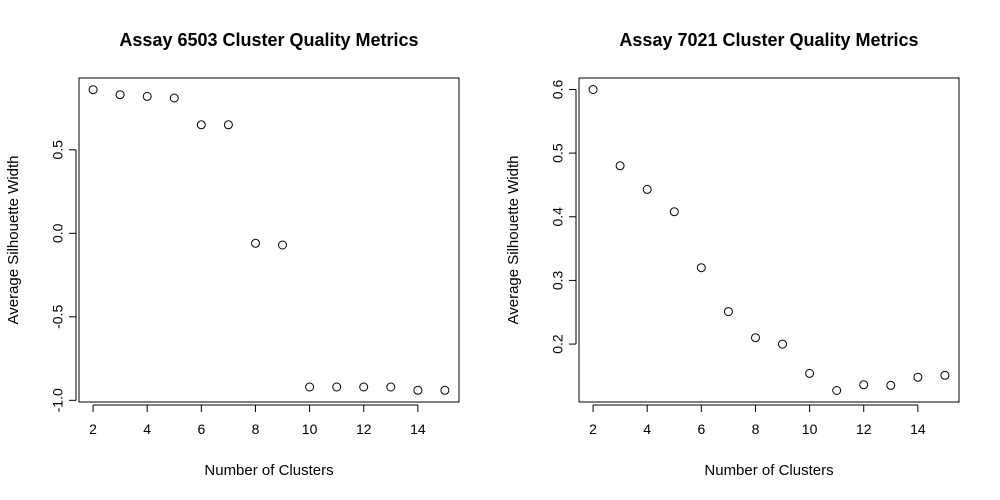 Image resolution: width=1000 pixels, height=500 pixels. Describe the element at coordinates (63, 276) in the screenshot. I see `y-axis: -1.0 -0.5 0.0 0.5` at that location.